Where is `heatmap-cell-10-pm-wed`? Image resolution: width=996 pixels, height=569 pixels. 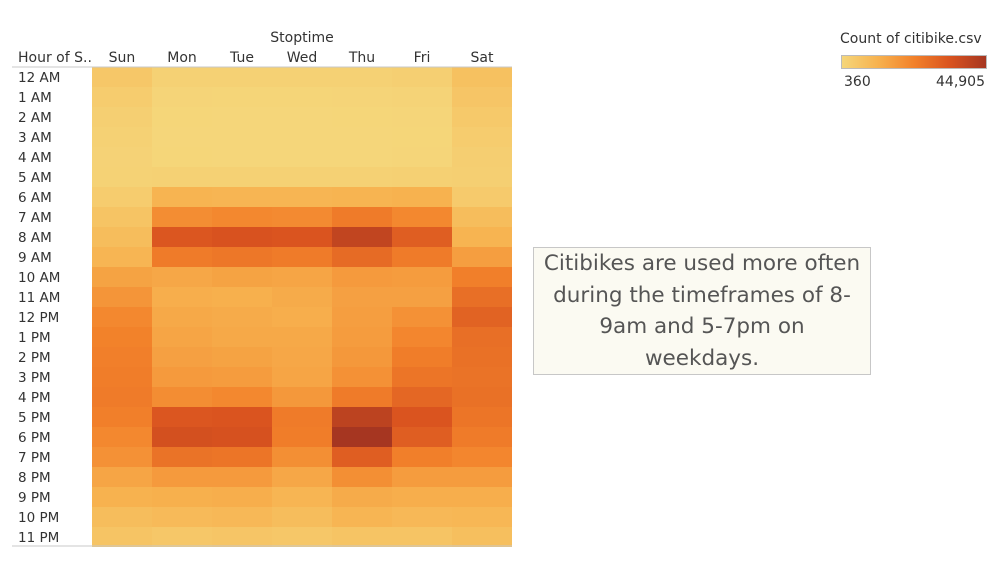
heatmap-cell-10-pm-wed is located at coordinates (302, 517).